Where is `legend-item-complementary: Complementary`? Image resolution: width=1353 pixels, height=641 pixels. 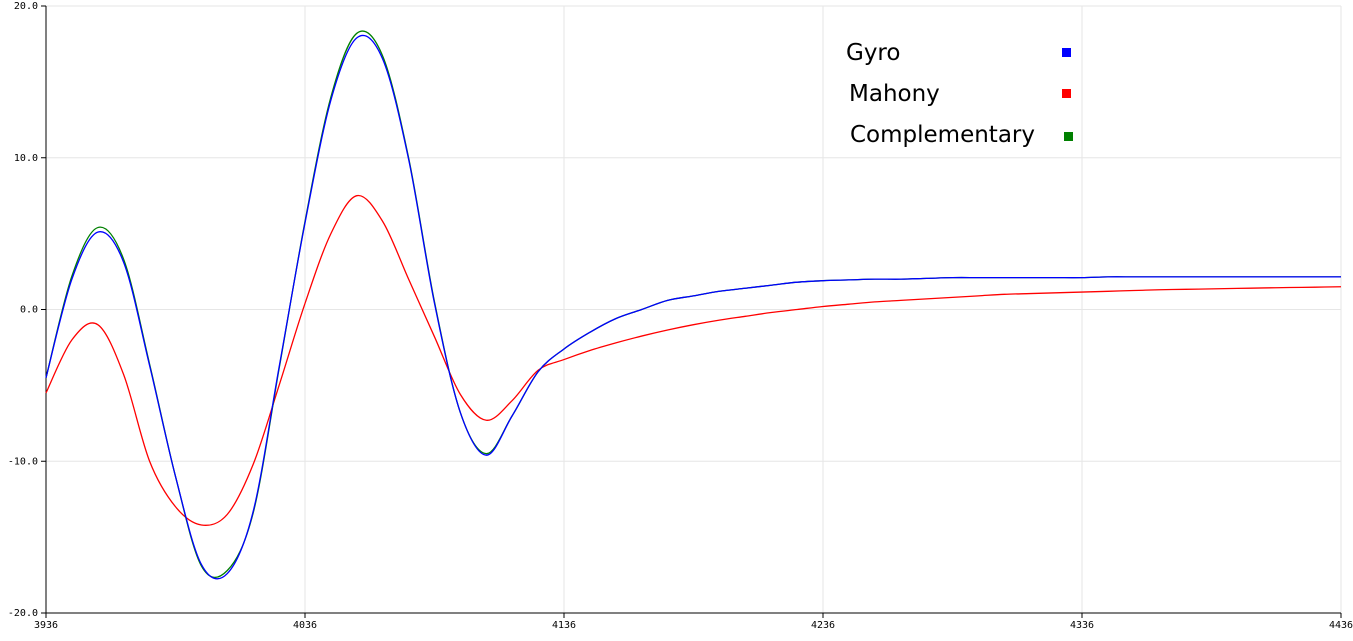
legend-item-complementary: Complementary is located at coordinates (970, 136).